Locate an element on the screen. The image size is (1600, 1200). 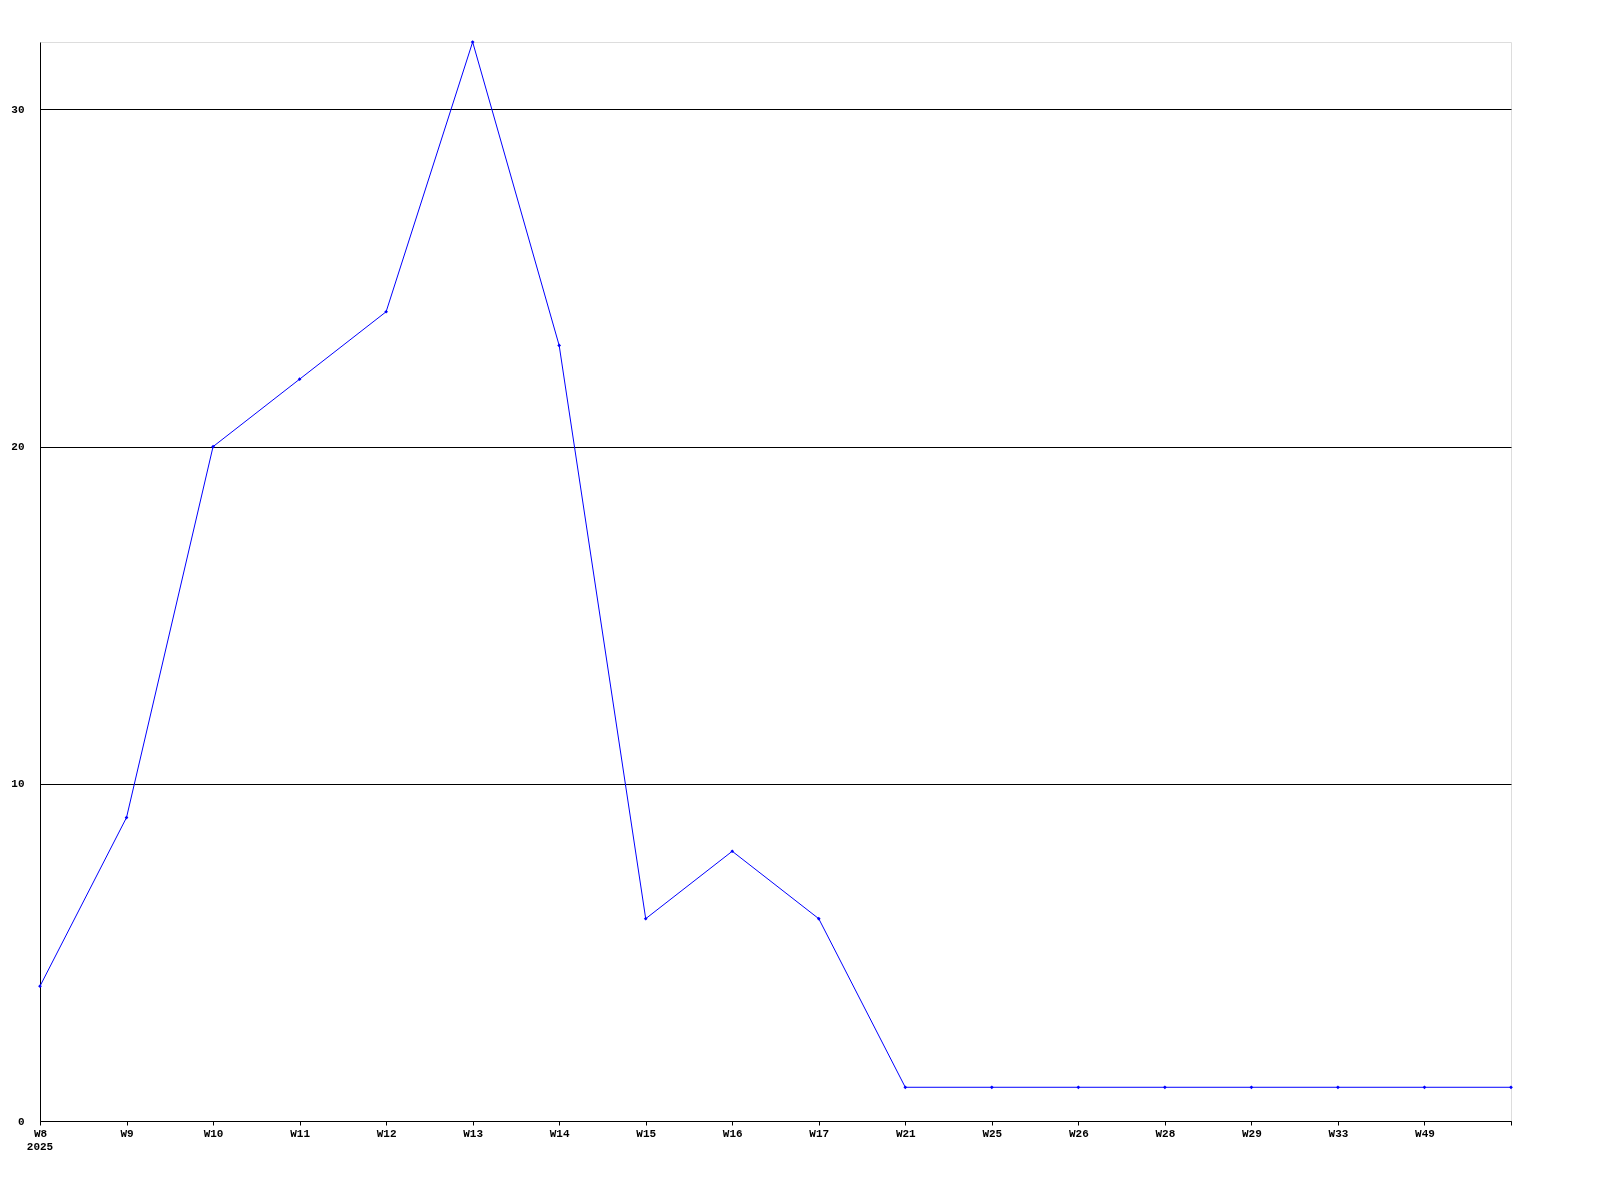
x-tick-label: W28 is located at coordinates (1165, 1133).